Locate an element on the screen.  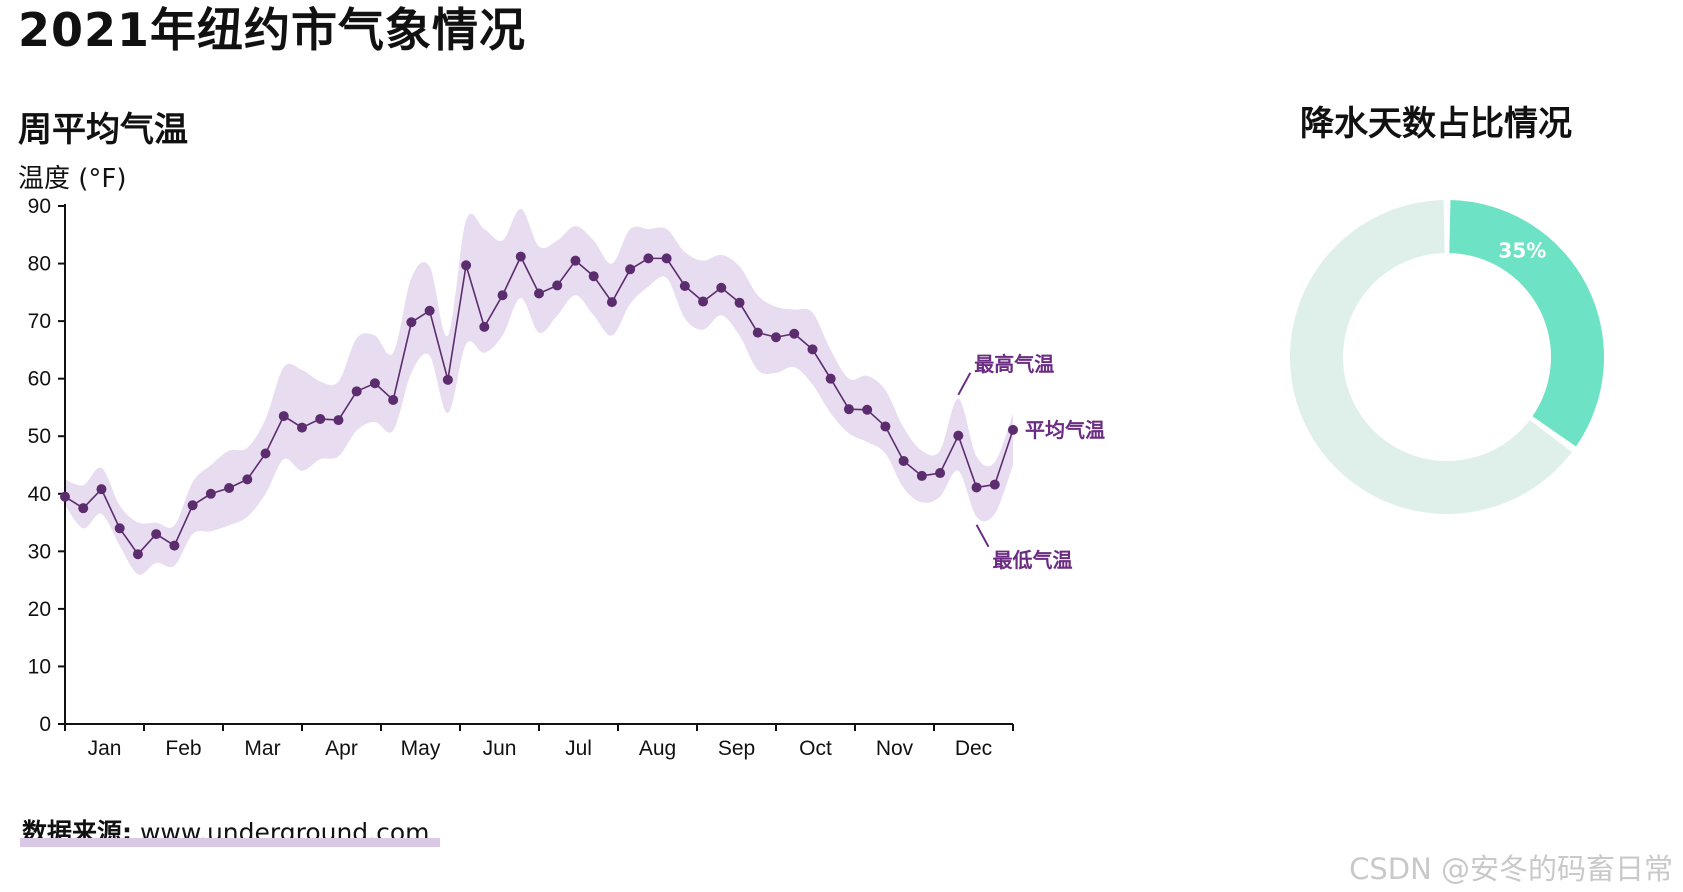
x-tick-label-feb: Feb is located at coordinates (183, 748).